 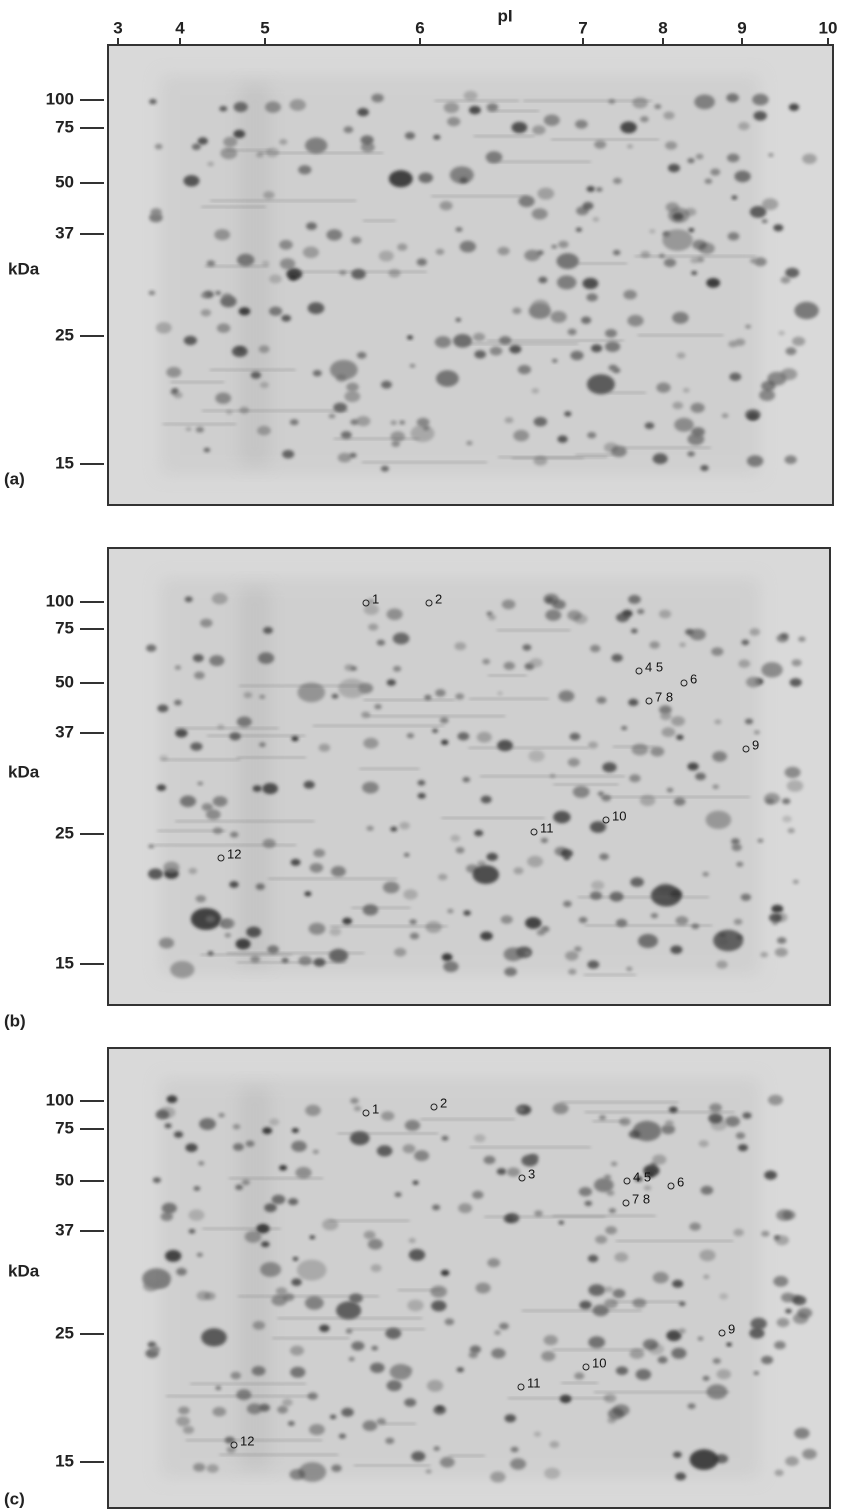 What do you see at coordinates (24, 268) in the screenshot?
I see `kda-axis-title: kDa` at bounding box center [24, 268].